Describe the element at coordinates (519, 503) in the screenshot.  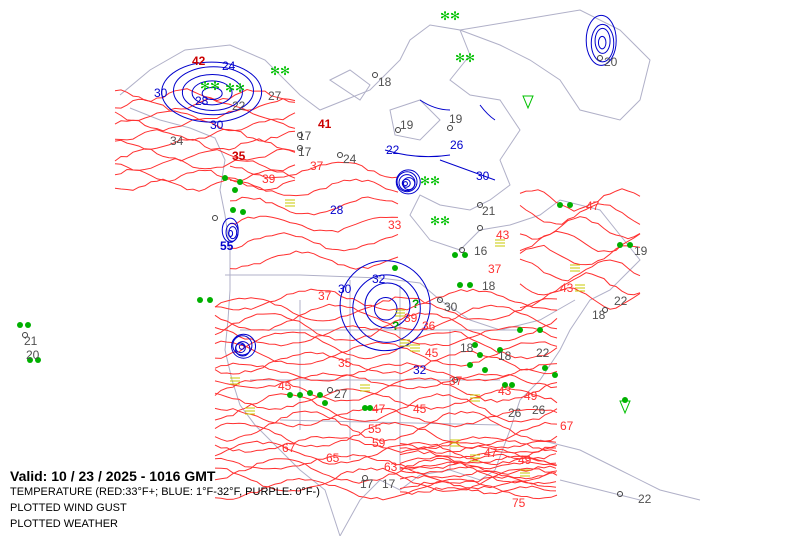
I see `station-value-label: 75` at that location.